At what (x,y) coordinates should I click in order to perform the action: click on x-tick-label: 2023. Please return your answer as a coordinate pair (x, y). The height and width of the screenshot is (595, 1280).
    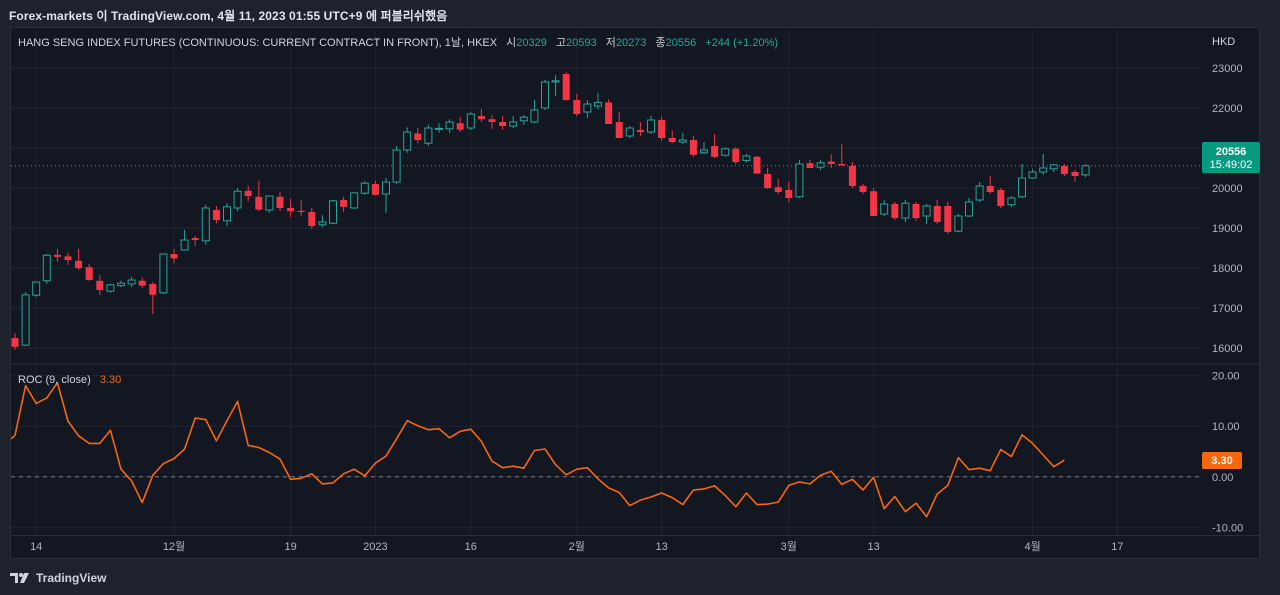
    Looking at the image, I should click on (375, 547).